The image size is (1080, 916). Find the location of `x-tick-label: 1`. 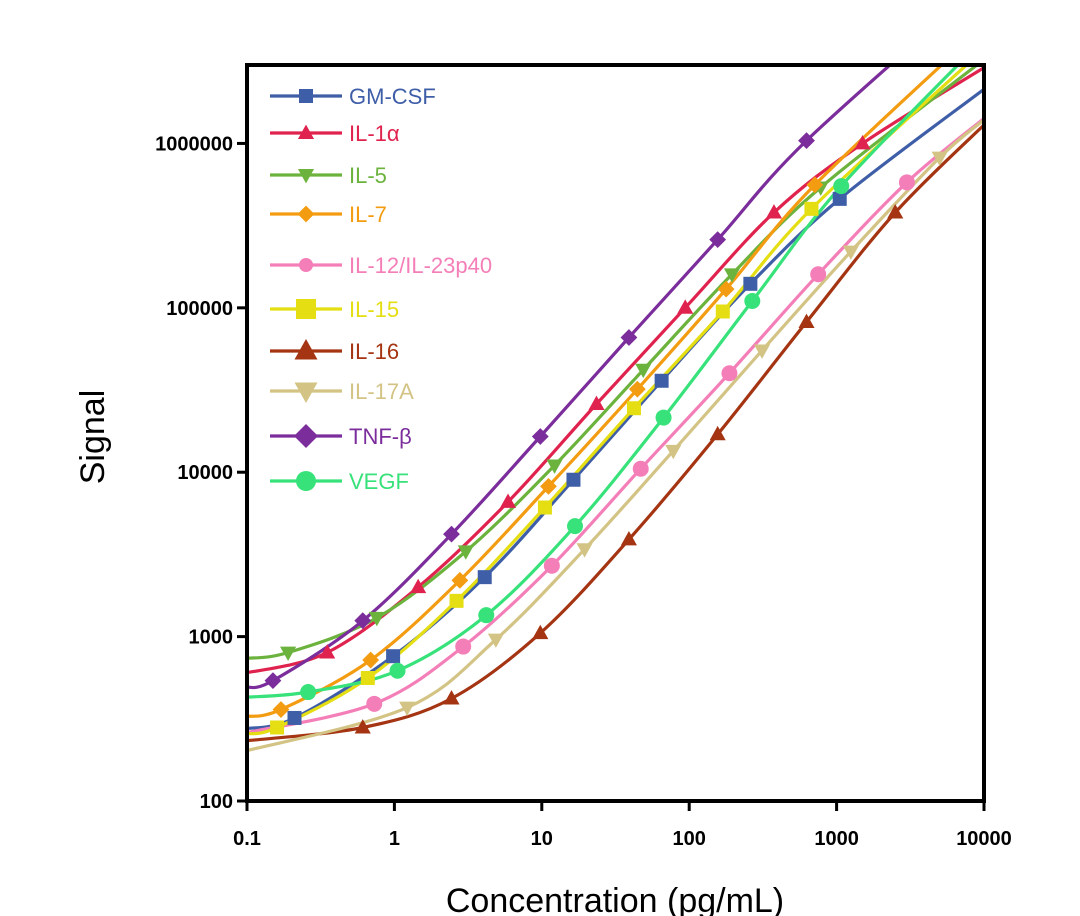

x-tick-label: 1 is located at coordinates (394, 839).